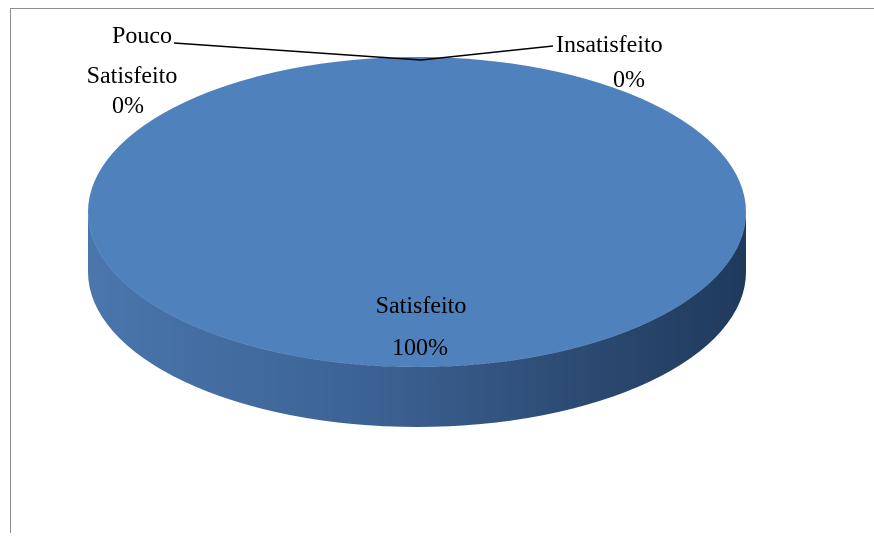 The height and width of the screenshot is (538, 874). What do you see at coordinates (297, 51) in the screenshot?
I see `leader-line-pouco-satisfeito` at bounding box center [297, 51].